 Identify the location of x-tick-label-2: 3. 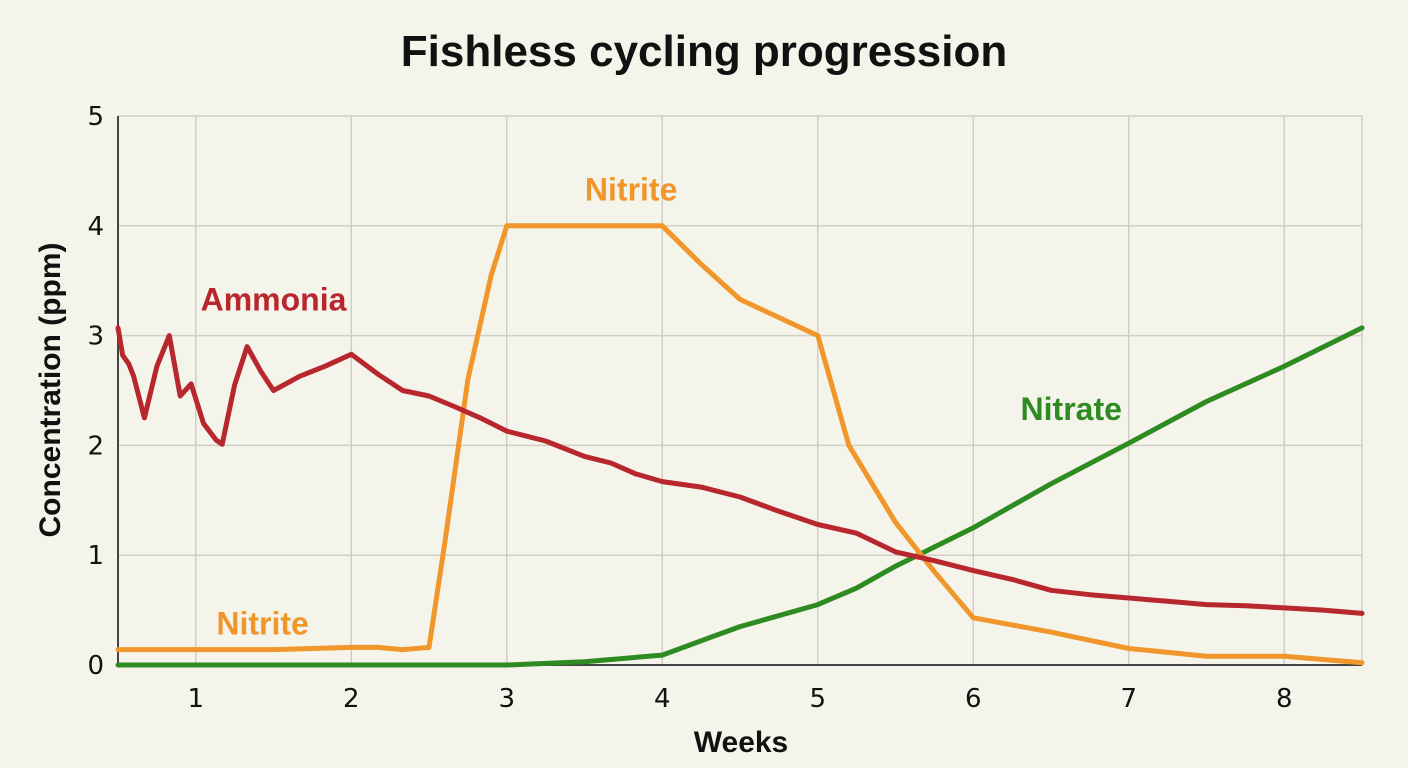
(506, 699).